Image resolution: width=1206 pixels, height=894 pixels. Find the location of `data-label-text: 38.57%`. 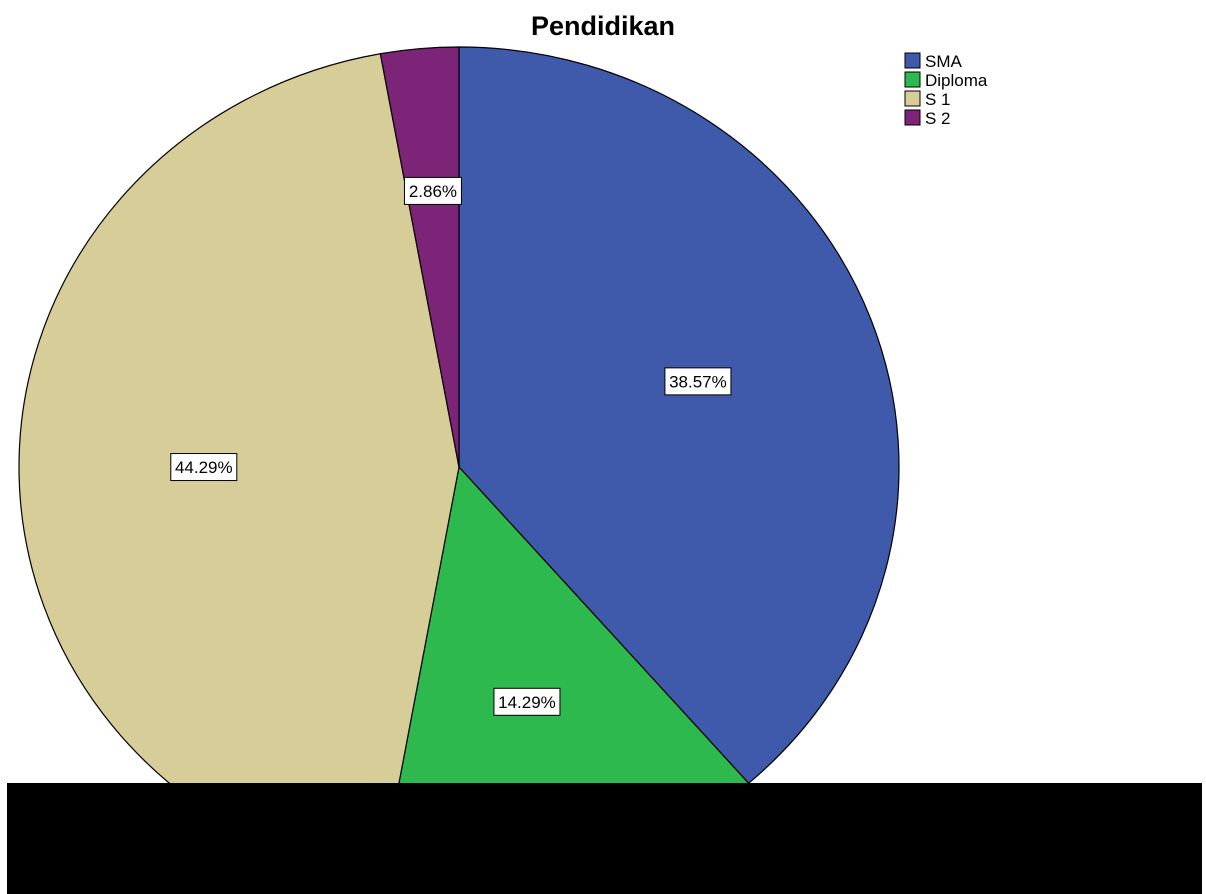

data-label-text: 38.57% is located at coordinates (698, 381).